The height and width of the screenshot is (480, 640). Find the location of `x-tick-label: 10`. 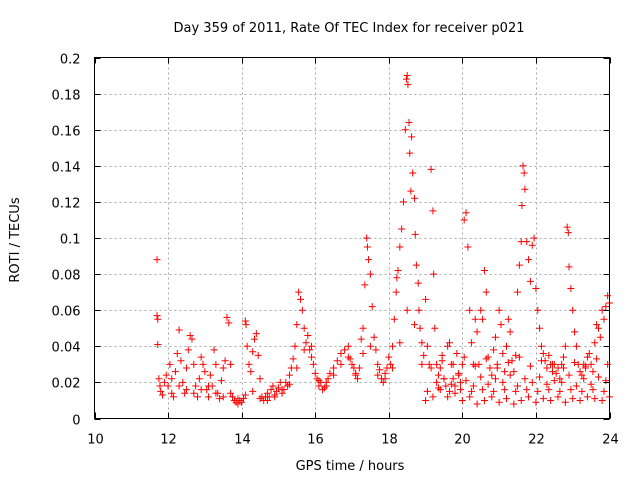

x-tick-label: 10 is located at coordinates (95, 440).